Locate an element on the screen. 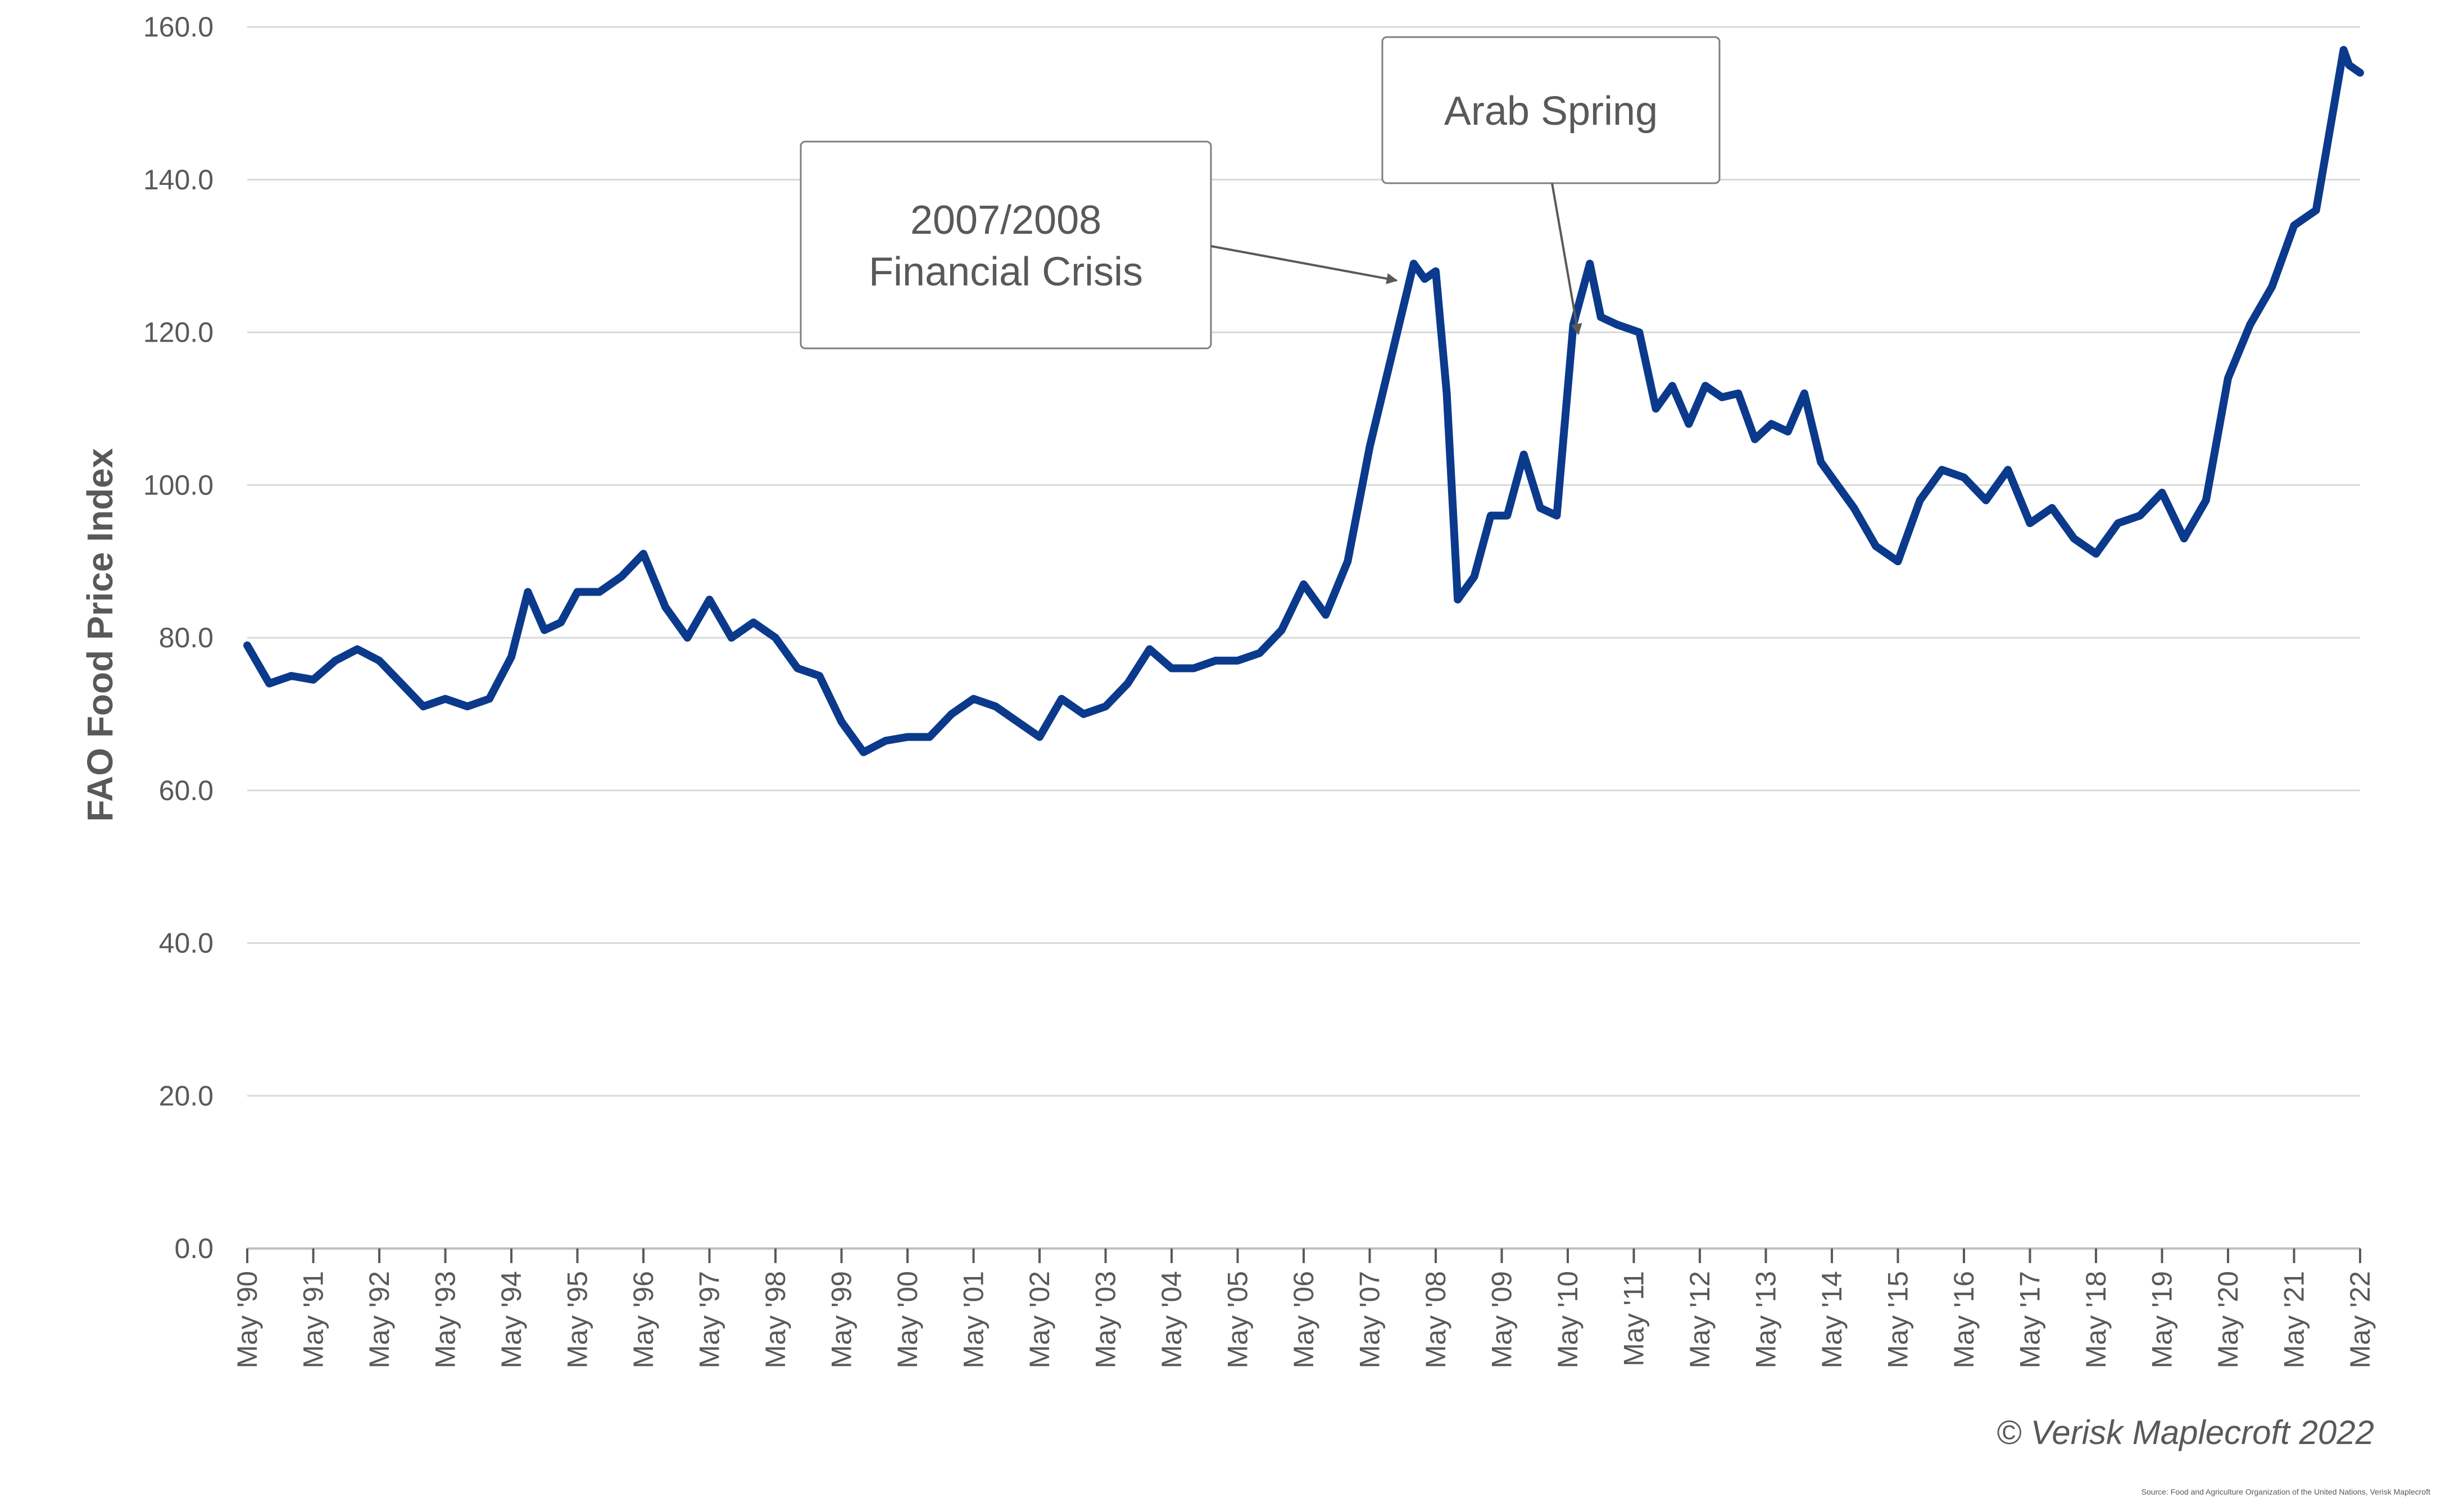  x-tick-label: May '99 is located at coordinates (842, 1320).